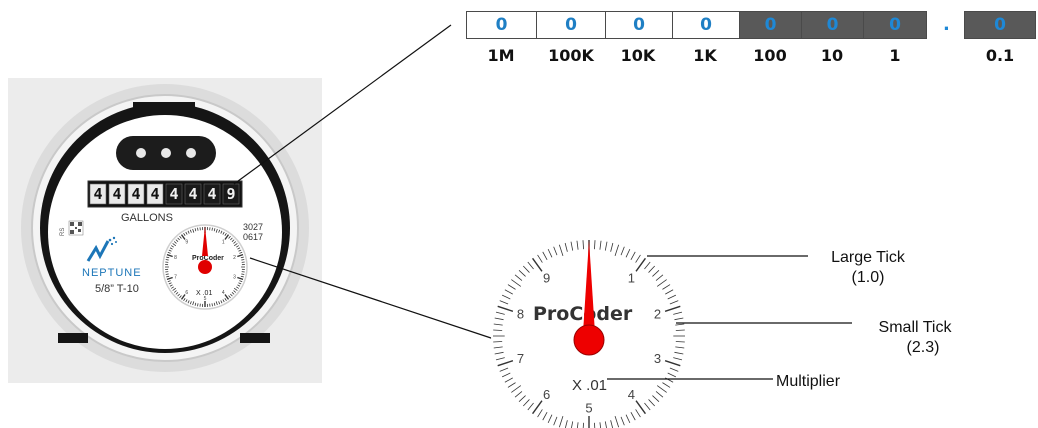  Describe the element at coordinates (589, 286) in the screenshot. I see `magnified-dial-needle` at that location.